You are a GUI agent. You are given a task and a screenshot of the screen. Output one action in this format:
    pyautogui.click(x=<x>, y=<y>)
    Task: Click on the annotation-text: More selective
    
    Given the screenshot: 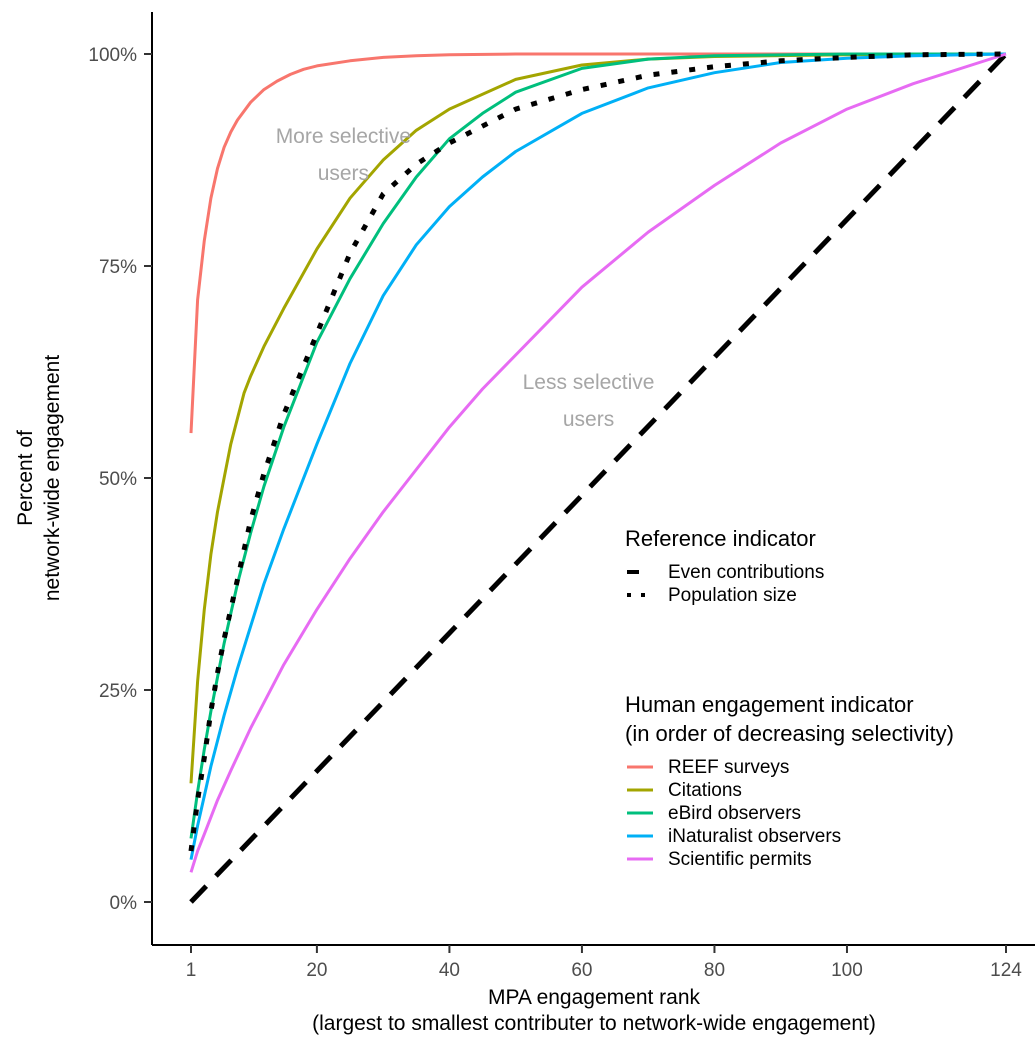 What is the action you would take?
    pyautogui.click(x=343, y=136)
    